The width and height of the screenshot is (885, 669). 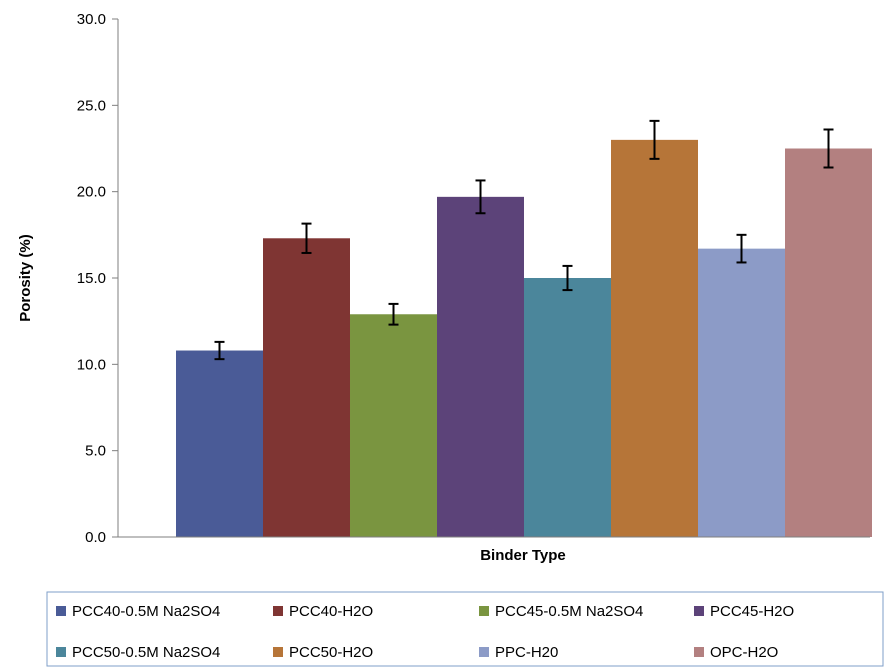 I want to click on x-axis-title: Binder Type, so click(x=523, y=555).